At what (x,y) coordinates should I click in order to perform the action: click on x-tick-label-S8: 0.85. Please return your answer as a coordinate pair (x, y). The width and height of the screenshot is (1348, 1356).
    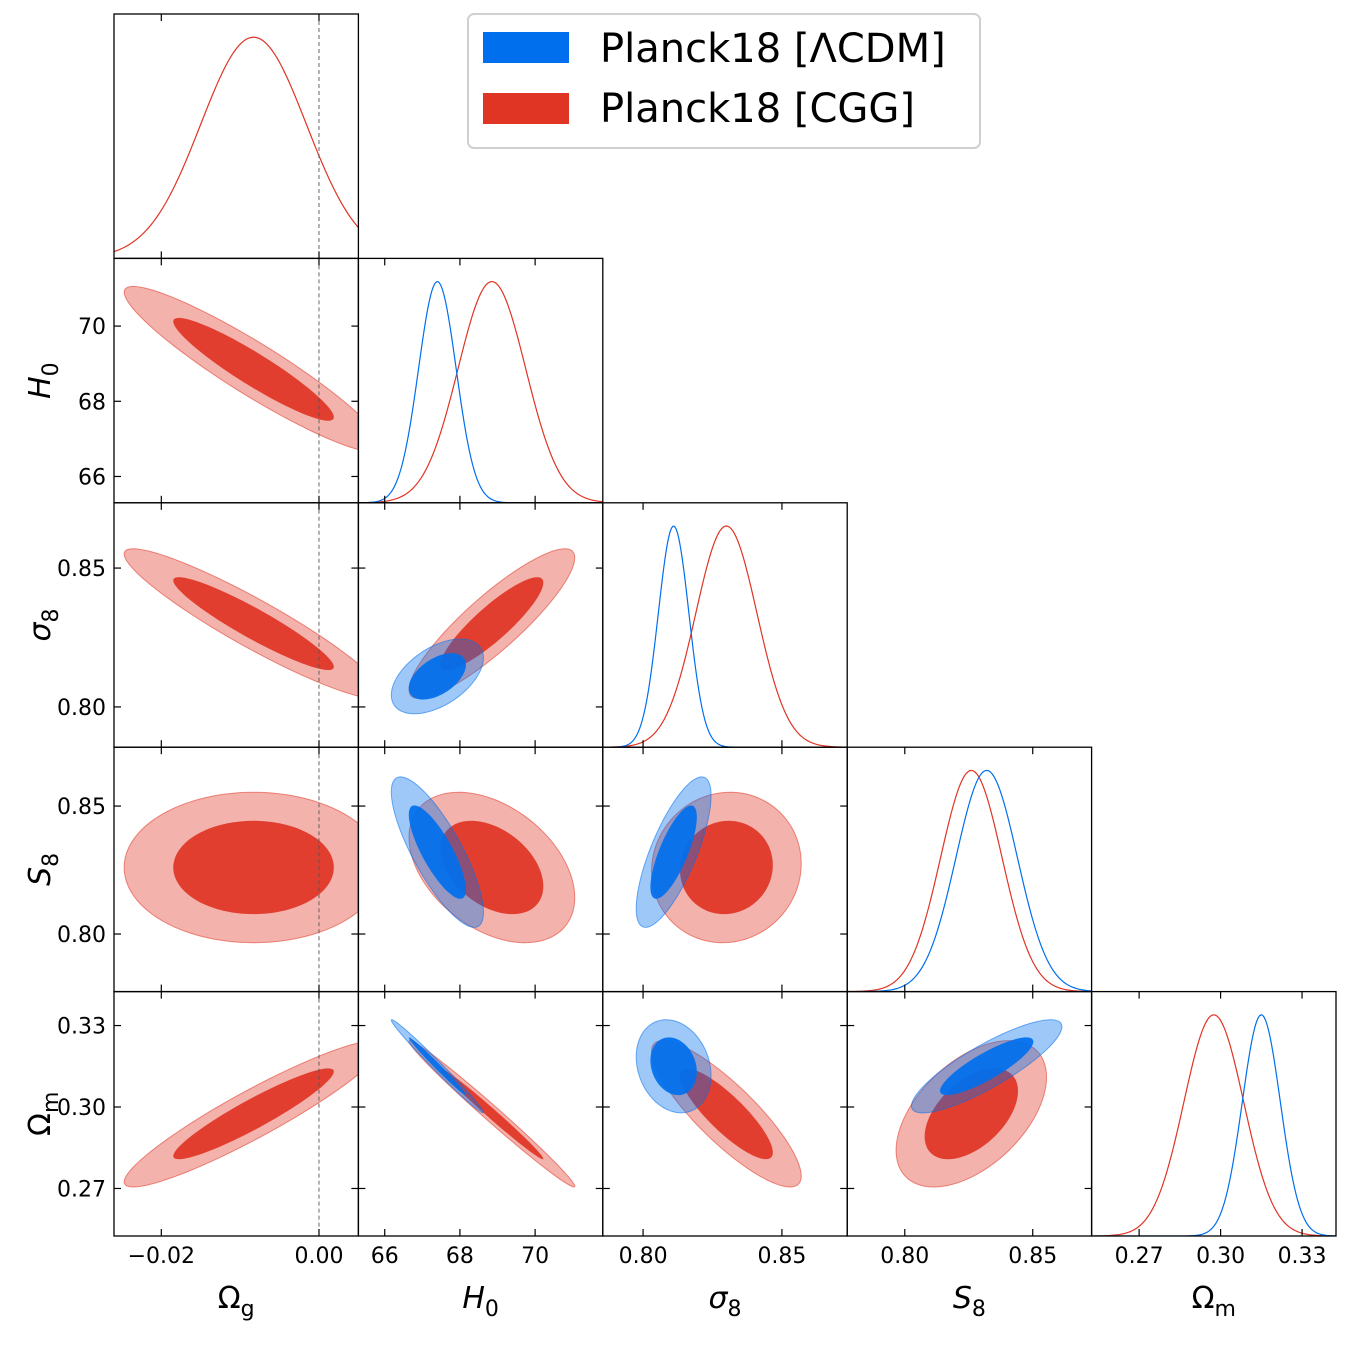
    Looking at the image, I should click on (1032, 1256).